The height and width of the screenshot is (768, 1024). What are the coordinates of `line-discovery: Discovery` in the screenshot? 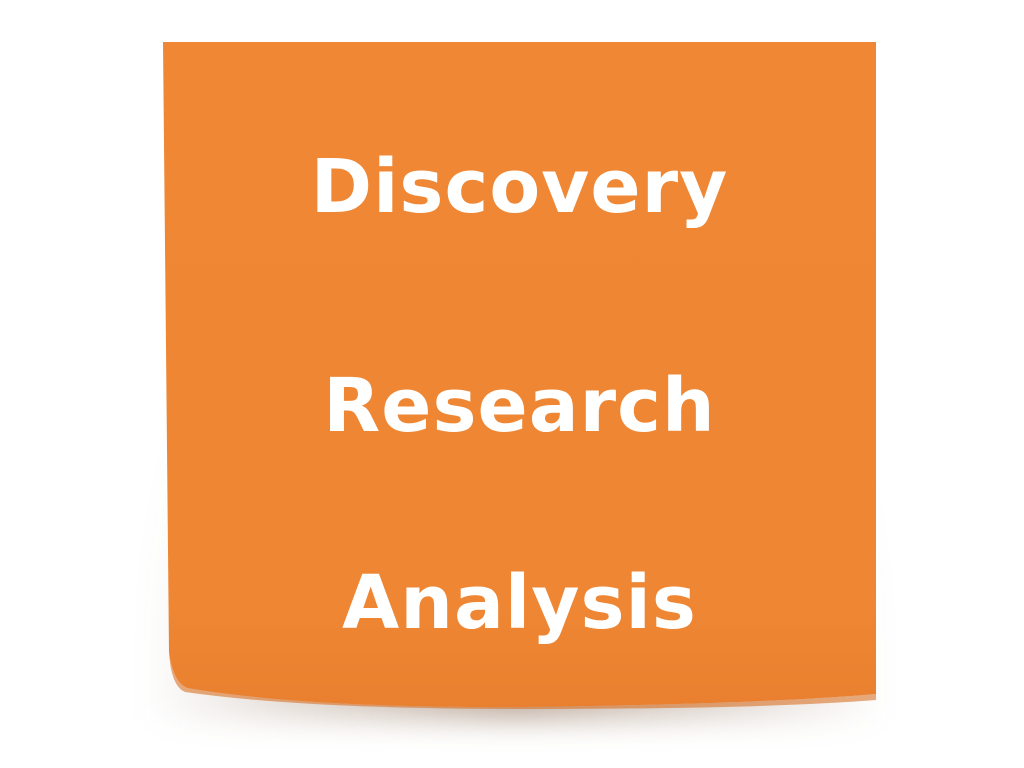 It's located at (519, 187).